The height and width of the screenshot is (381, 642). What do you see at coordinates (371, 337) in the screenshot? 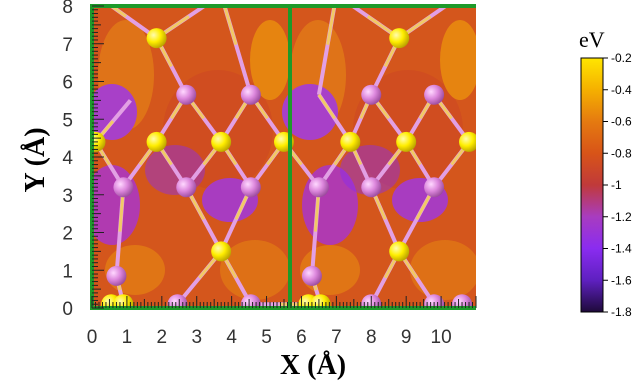
I see `x-tick-label: 8` at bounding box center [371, 337].